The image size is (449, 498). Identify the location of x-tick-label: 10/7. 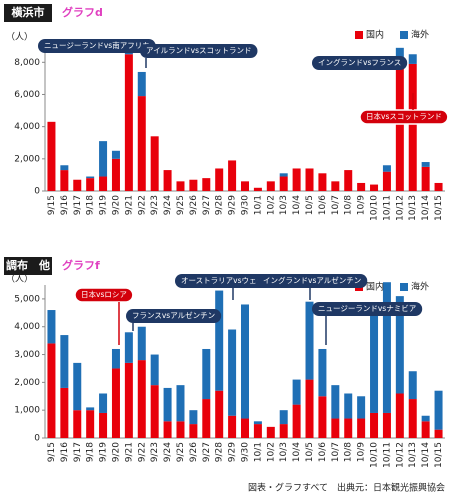
(336, 205).